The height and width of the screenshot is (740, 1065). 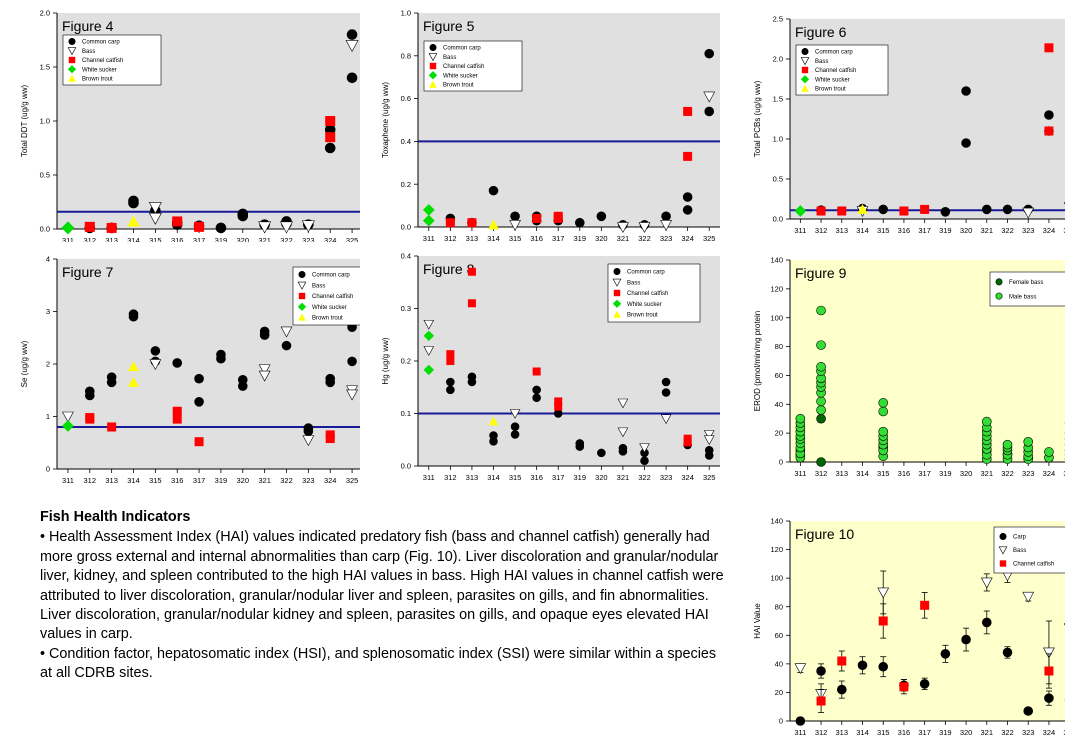 I want to click on y-tick-label: 0.3, so click(x=406, y=308).